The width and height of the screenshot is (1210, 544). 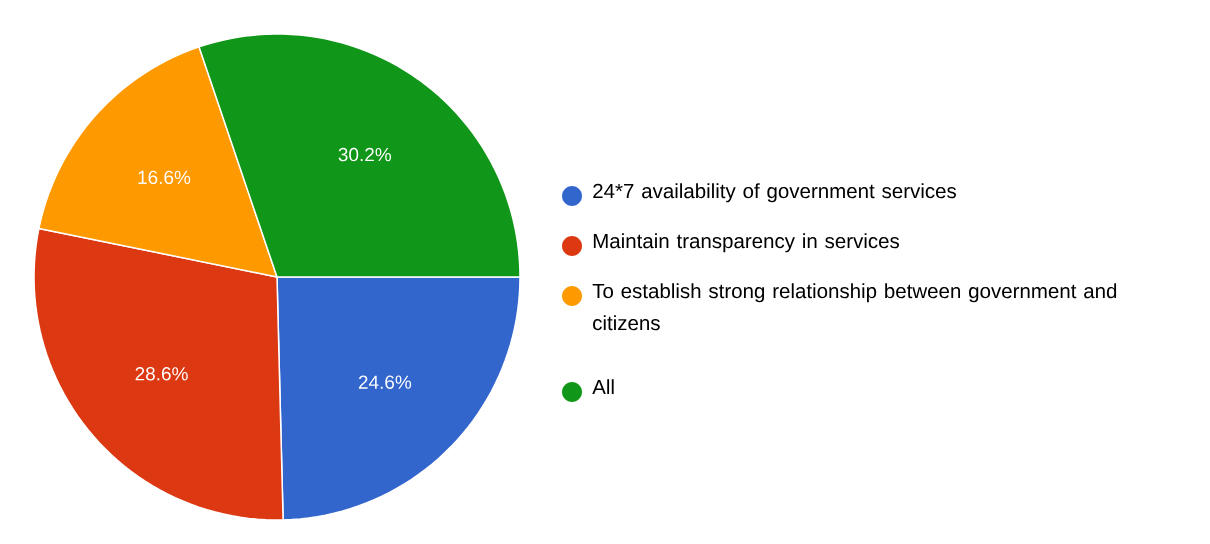 What do you see at coordinates (746, 243) in the screenshot?
I see `legend-label: Maintain transparency in services` at bounding box center [746, 243].